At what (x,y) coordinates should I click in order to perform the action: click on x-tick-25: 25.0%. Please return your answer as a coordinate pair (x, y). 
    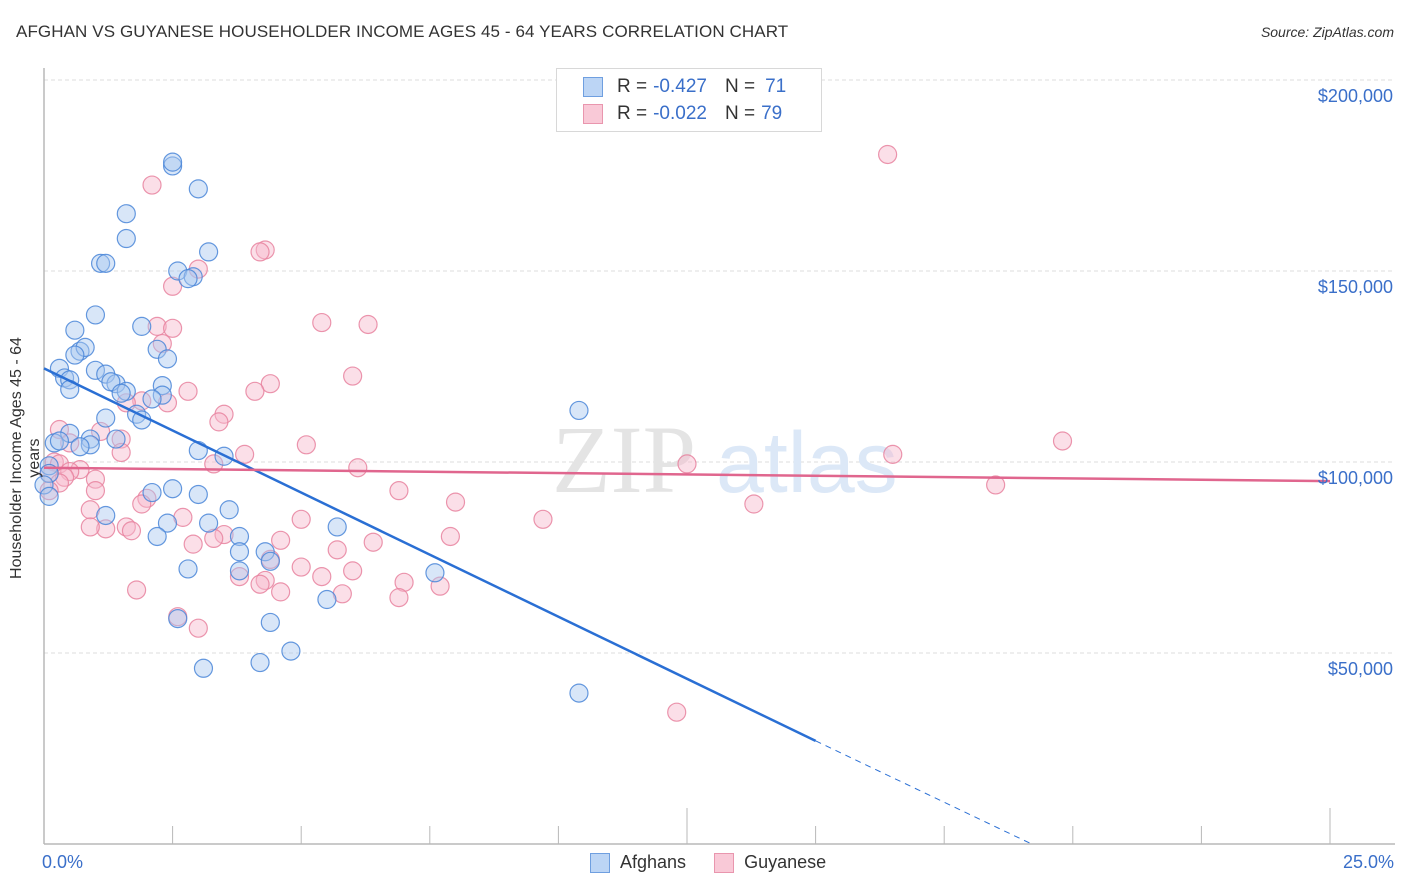
    Looking at the image, I should click on (1368, 862).